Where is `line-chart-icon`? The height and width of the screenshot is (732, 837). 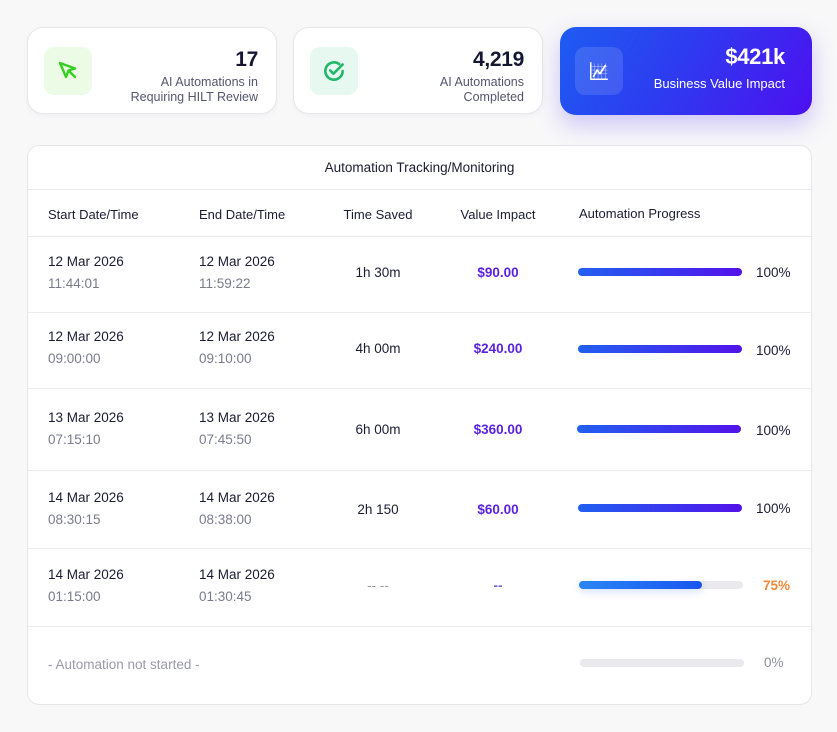
line-chart-icon is located at coordinates (599, 71).